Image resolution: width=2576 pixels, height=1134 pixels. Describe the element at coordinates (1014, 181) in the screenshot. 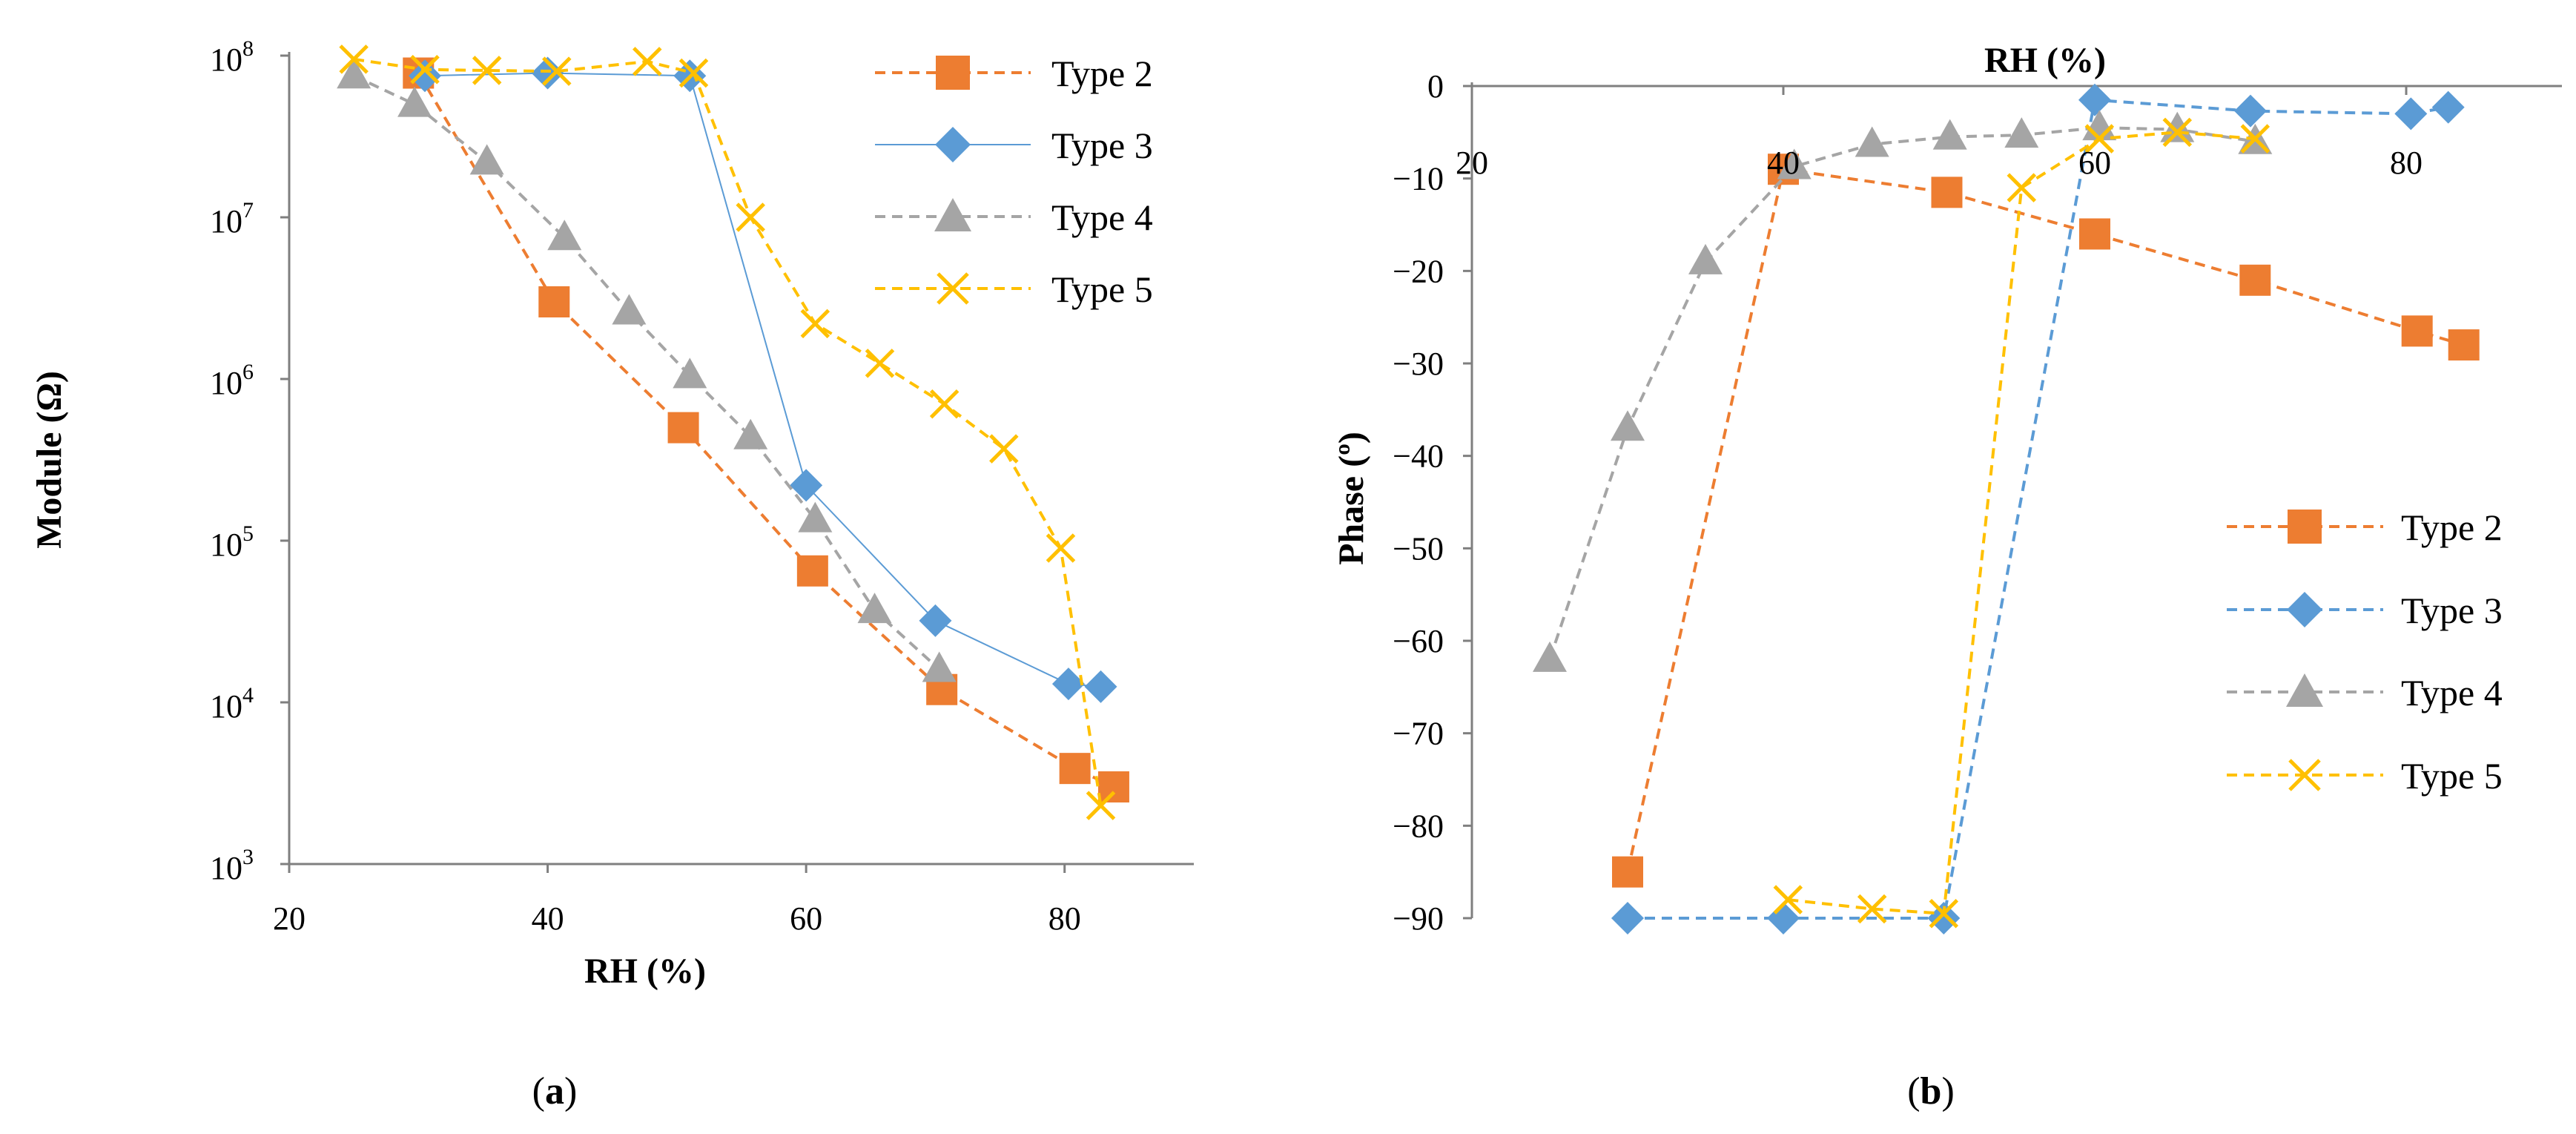

I see `chart-a-legend: Type 2 Type 3 Type 4 Type 5` at that location.